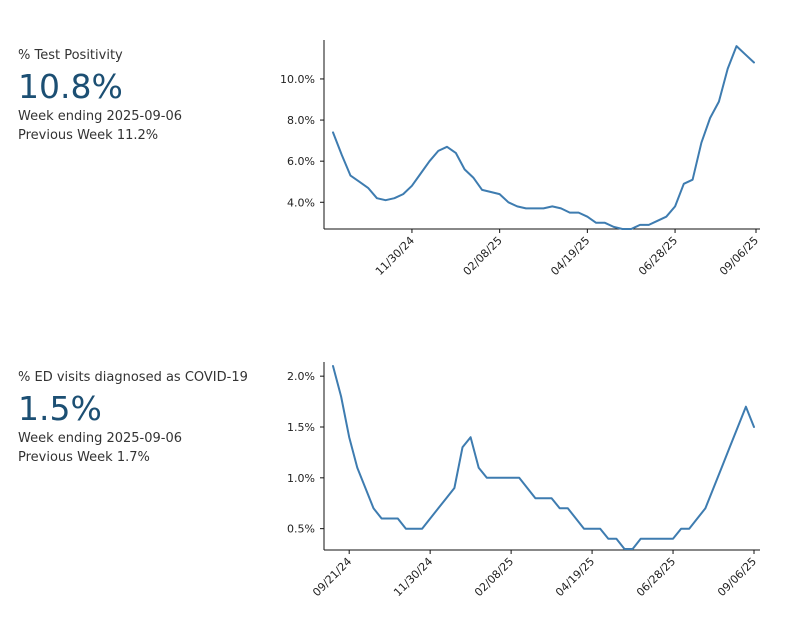  Describe the element at coordinates (100, 438) in the screenshot. I see `ed-visits-week-ending: Week ending 2025-09-06` at that location.